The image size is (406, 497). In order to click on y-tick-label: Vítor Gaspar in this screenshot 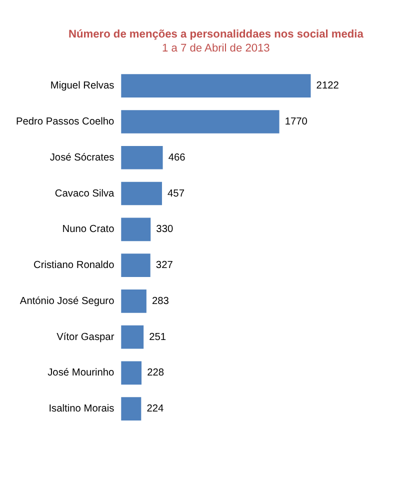, I will do `click(85, 337)`.